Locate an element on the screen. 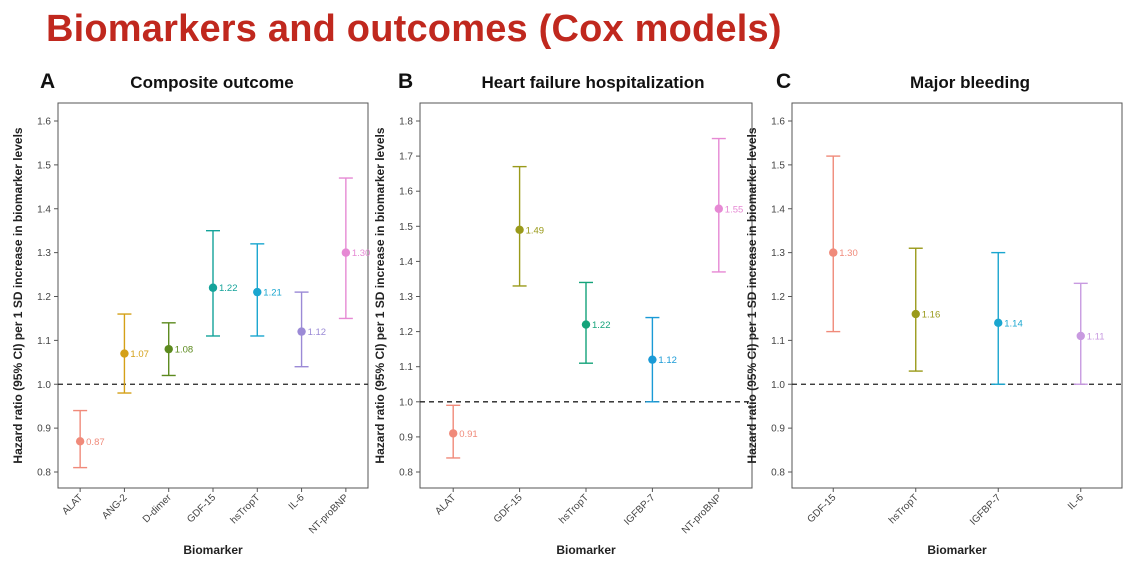 The image size is (1137, 567). panel-title: Heart failure hospitalization is located at coordinates (593, 82).